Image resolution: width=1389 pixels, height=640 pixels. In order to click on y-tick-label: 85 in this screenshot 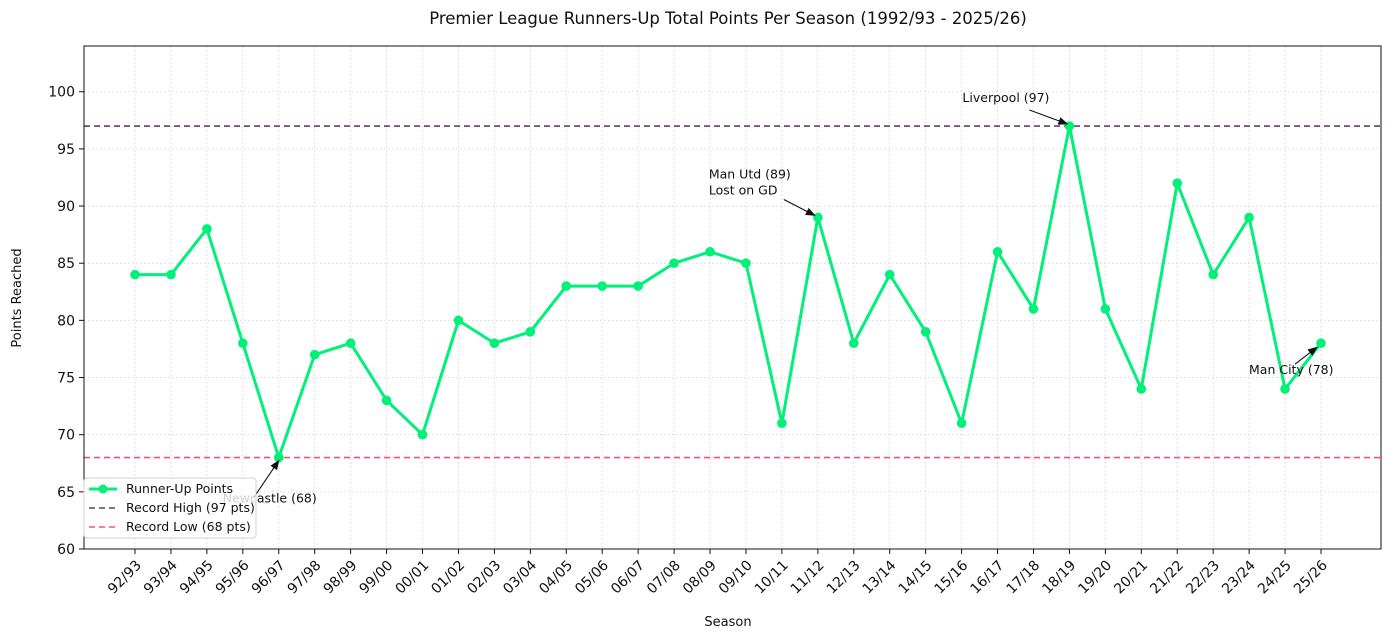, I will do `click(66, 264)`.